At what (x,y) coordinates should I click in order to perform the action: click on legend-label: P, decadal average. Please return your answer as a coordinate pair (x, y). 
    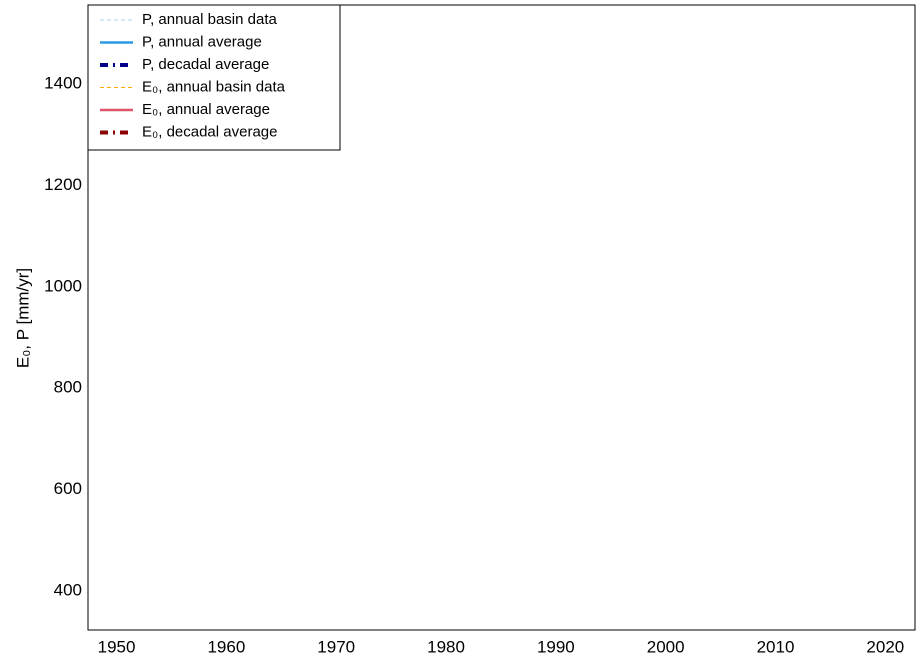
    Looking at the image, I should click on (205, 64).